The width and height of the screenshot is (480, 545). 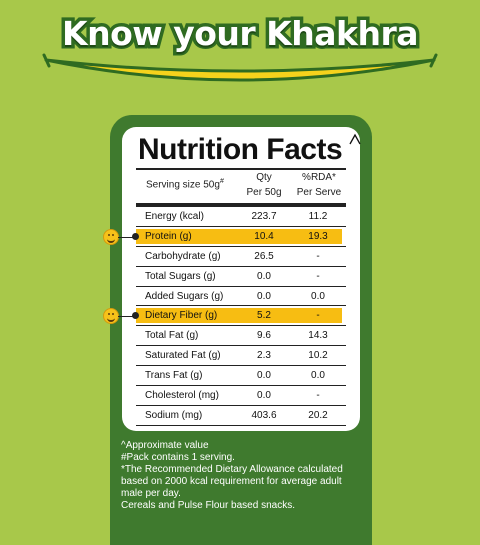 What do you see at coordinates (128, 237) in the screenshot?
I see `protein-leader-line` at bounding box center [128, 237].